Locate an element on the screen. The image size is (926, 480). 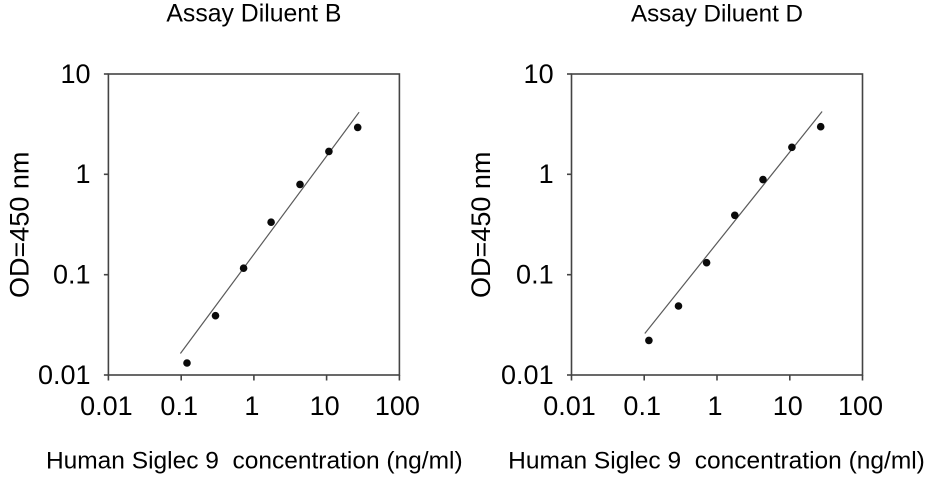
svg-text: Assay Diluent B is located at coordinates (253, 14).